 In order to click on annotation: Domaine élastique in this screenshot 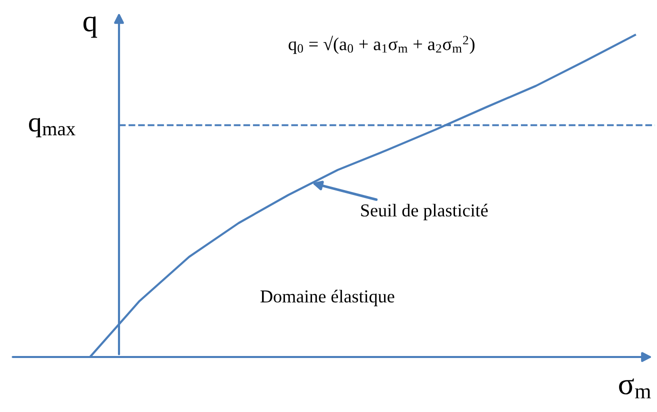, I will do `click(327, 298)`.